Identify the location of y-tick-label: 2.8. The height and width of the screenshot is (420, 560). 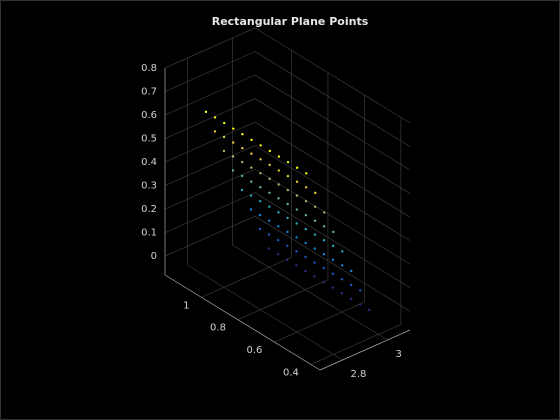
(359, 374).